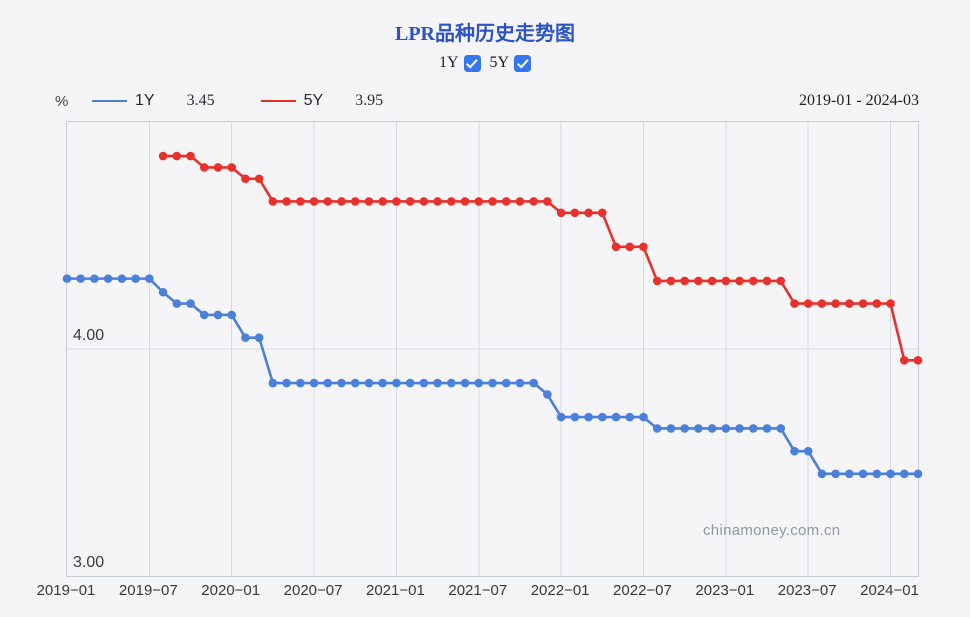 This screenshot has width=970, height=617. What do you see at coordinates (485, 34) in the screenshot?
I see `page-title: LPR品种历史走势图` at bounding box center [485, 34].